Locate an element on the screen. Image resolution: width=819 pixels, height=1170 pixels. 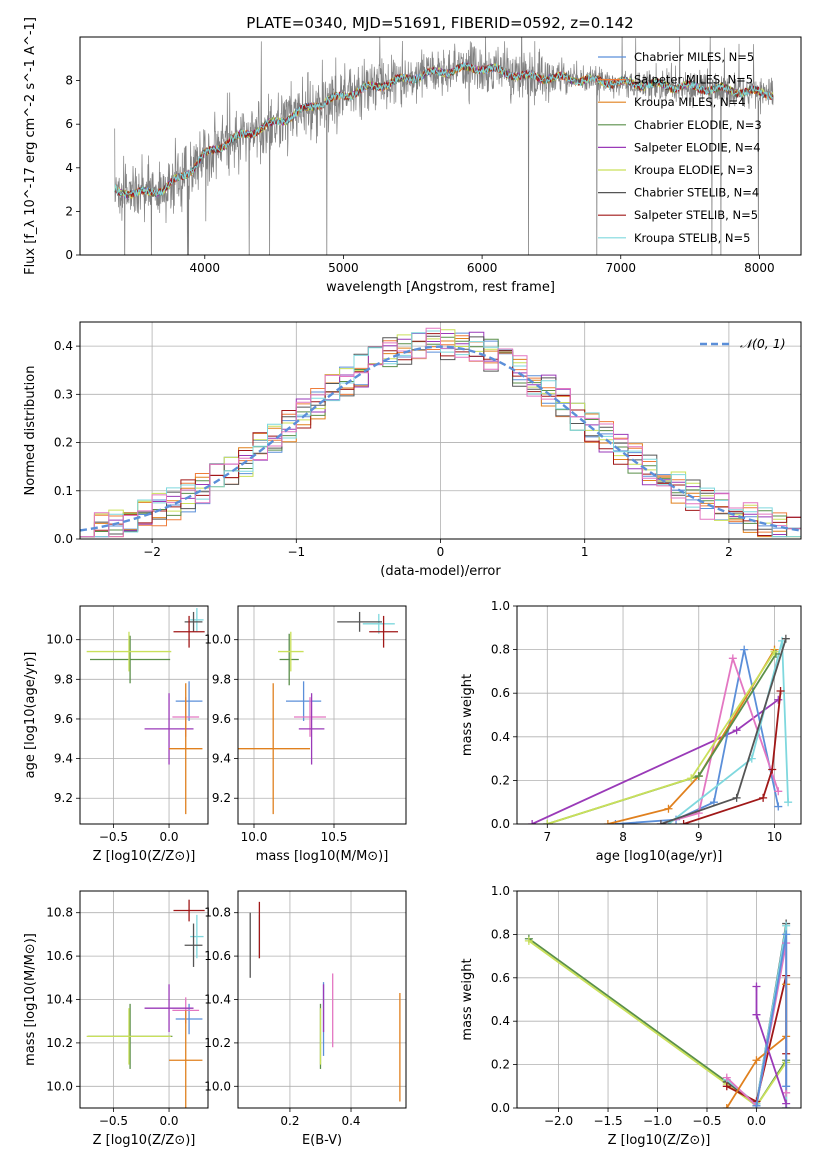
y-tick-label: 2 is located at coordinates (69, 211).